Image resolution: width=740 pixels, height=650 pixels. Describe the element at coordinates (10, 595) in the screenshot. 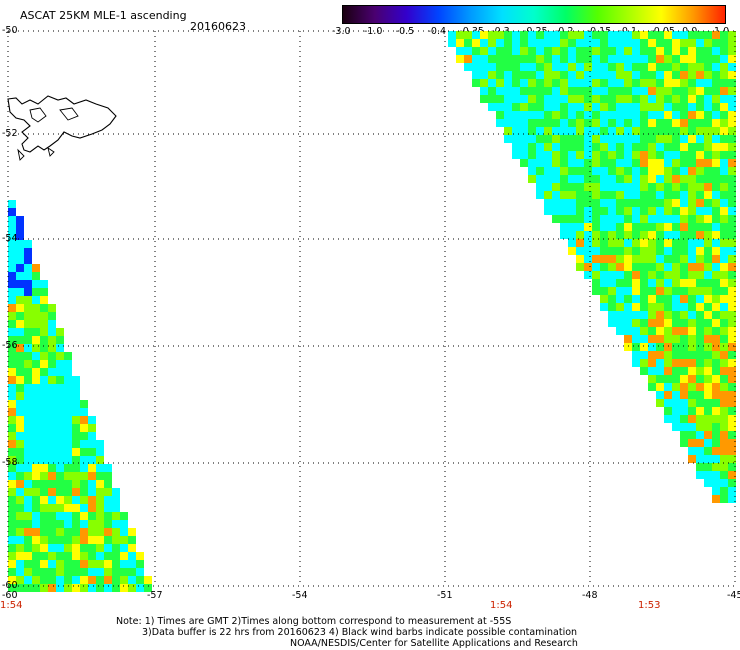

I see `longitude-label: -60` at that location.